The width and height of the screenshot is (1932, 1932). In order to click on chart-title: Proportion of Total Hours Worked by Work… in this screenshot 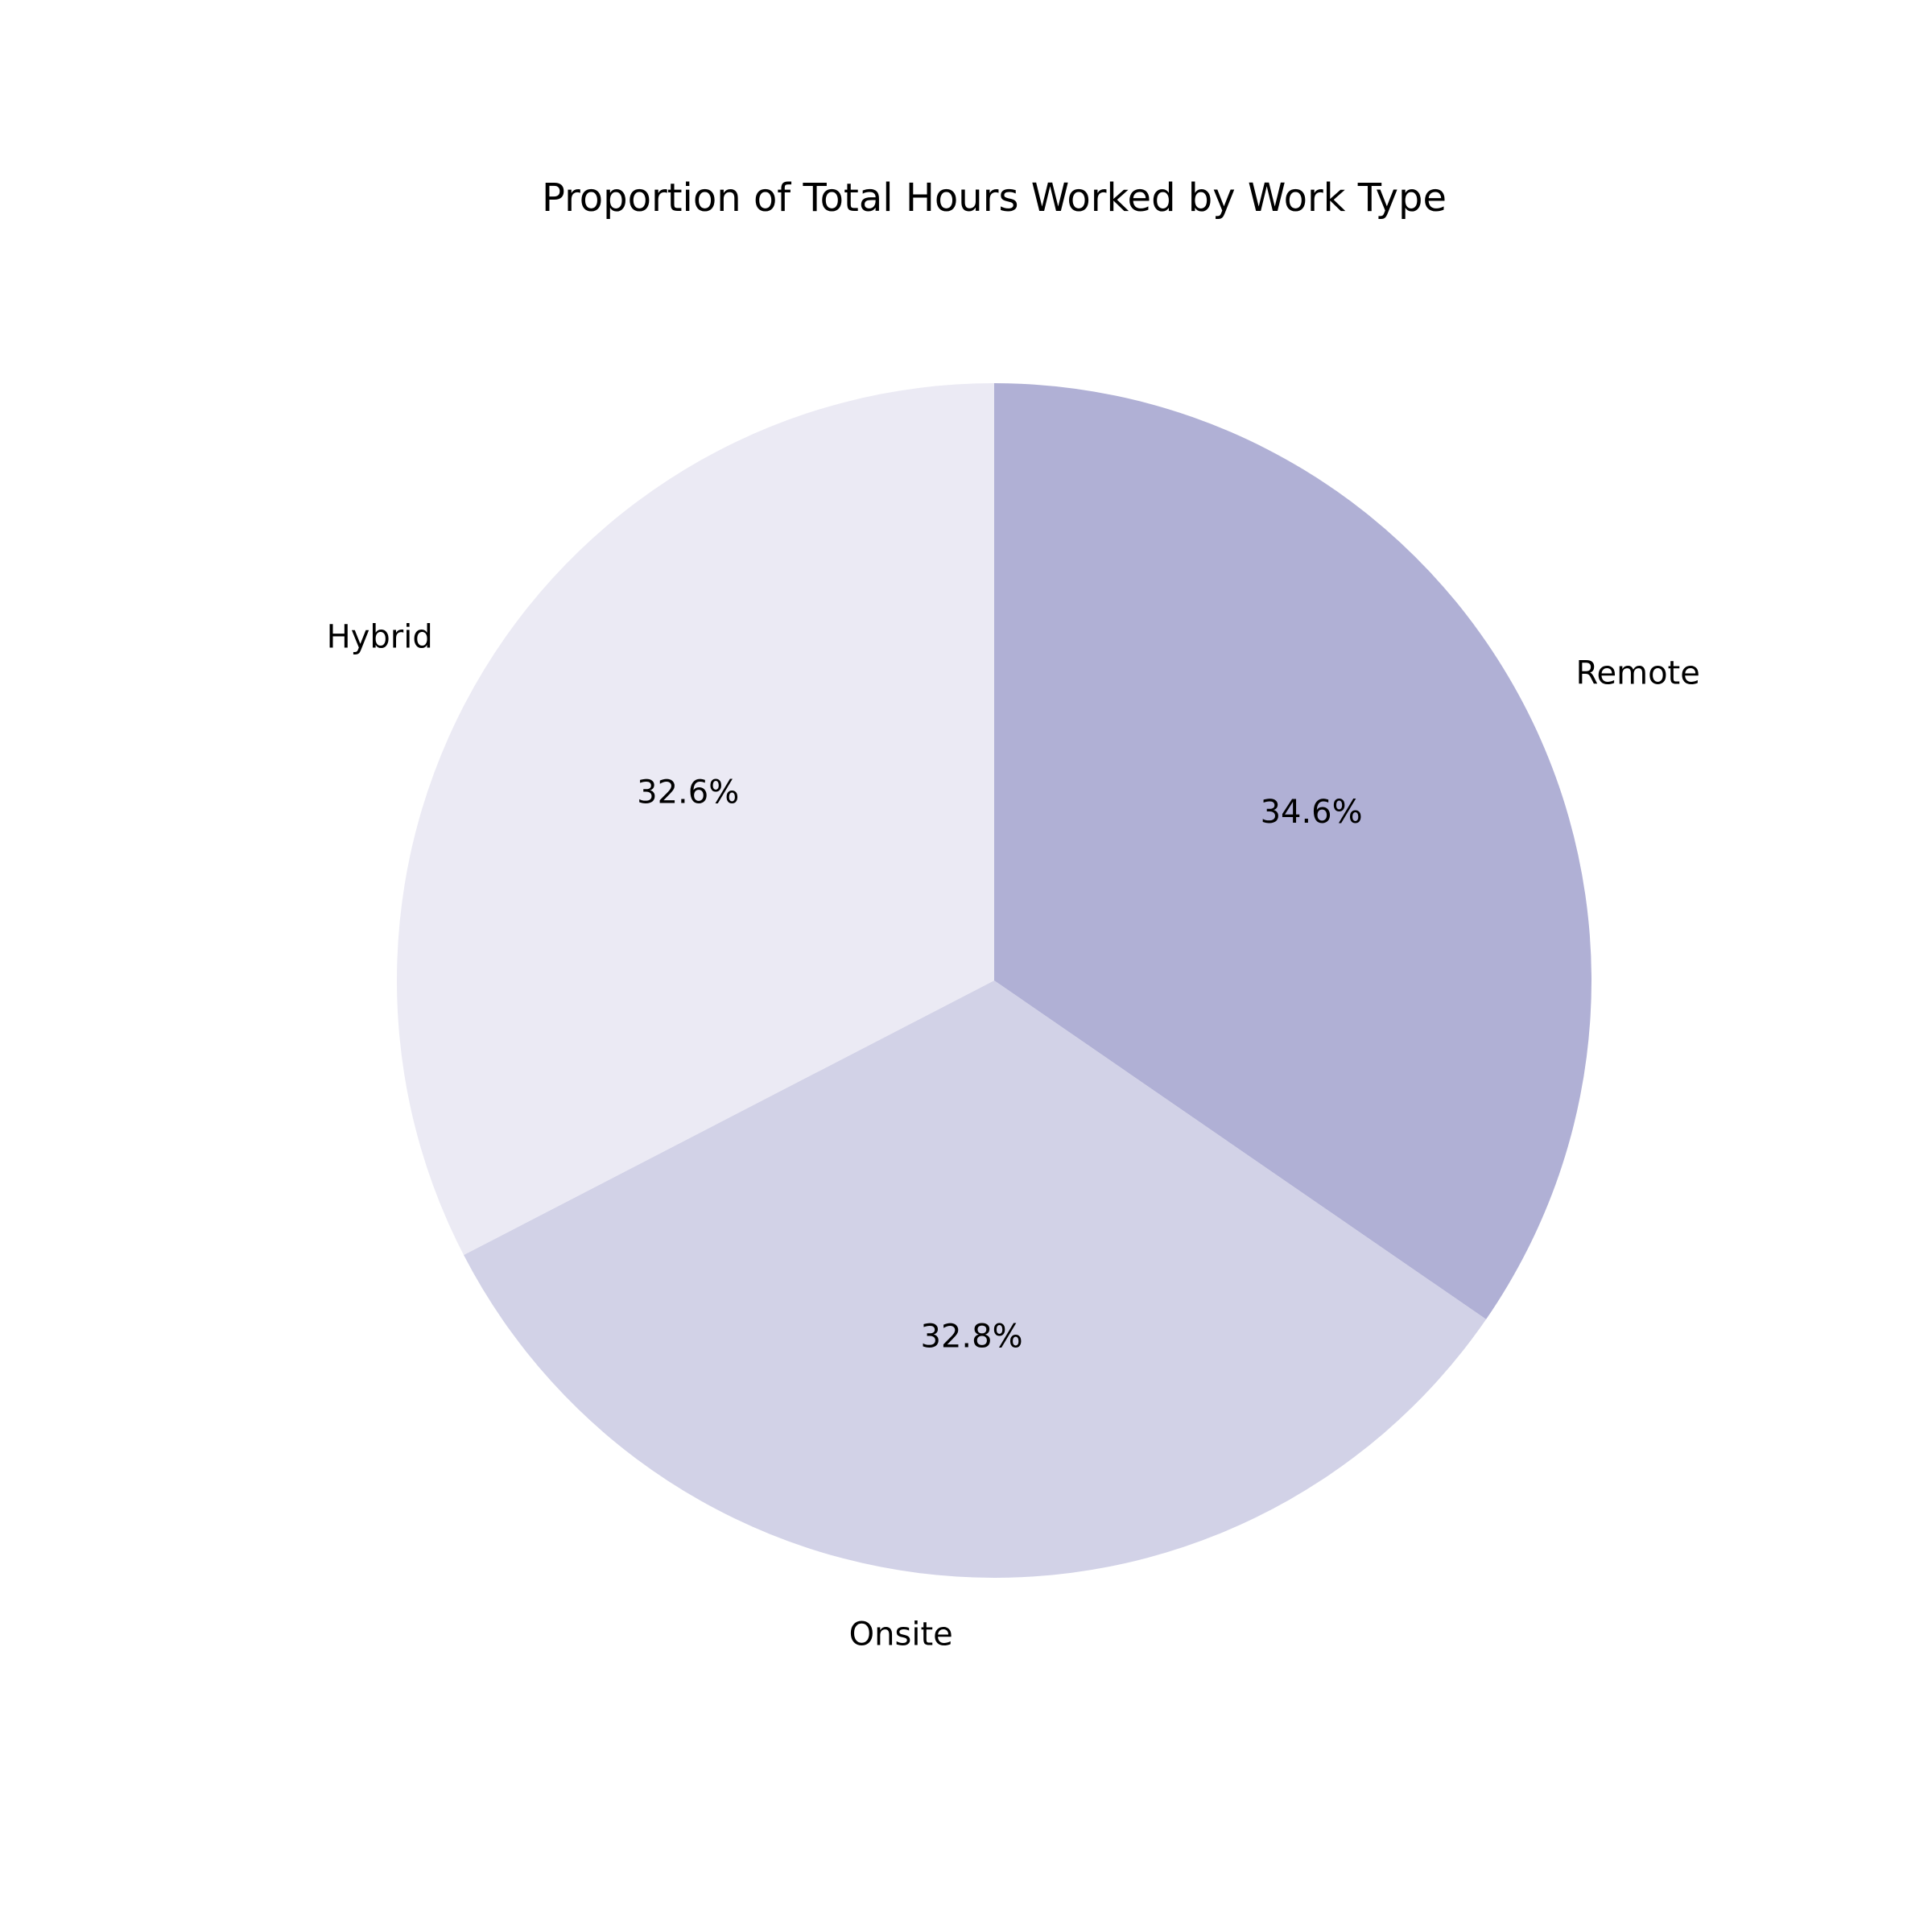, I will do `click(994, 198)`.